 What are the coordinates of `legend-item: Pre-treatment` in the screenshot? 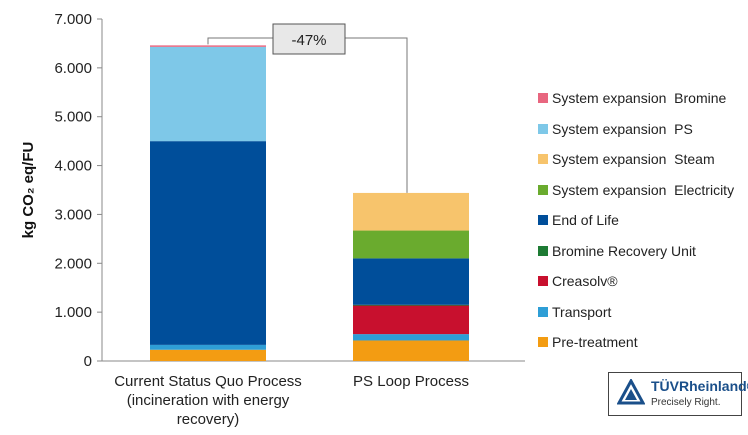 It's located at (588, 342).